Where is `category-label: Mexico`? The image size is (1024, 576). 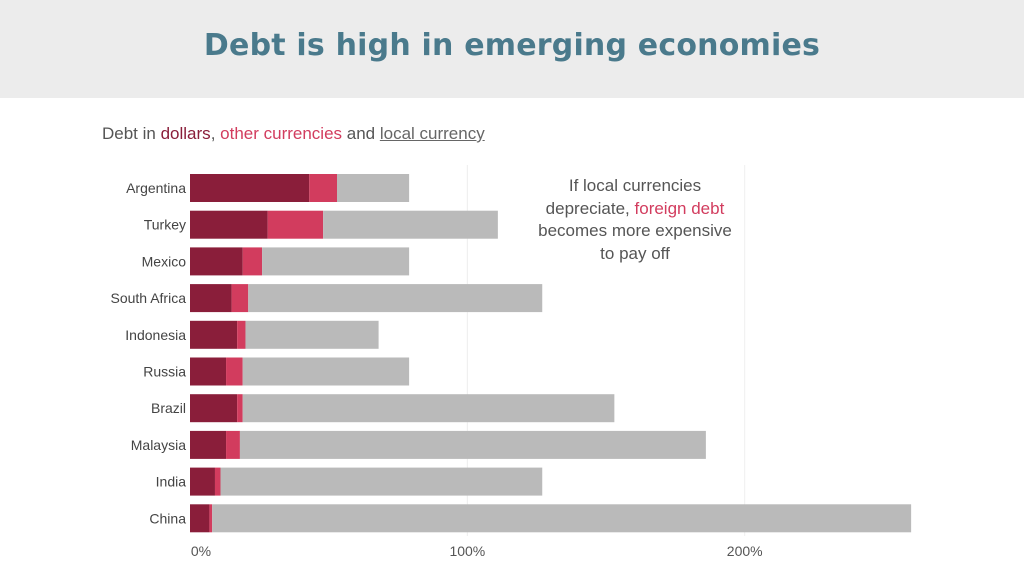
category-label: Mexico is located at coordinates (164, 261).